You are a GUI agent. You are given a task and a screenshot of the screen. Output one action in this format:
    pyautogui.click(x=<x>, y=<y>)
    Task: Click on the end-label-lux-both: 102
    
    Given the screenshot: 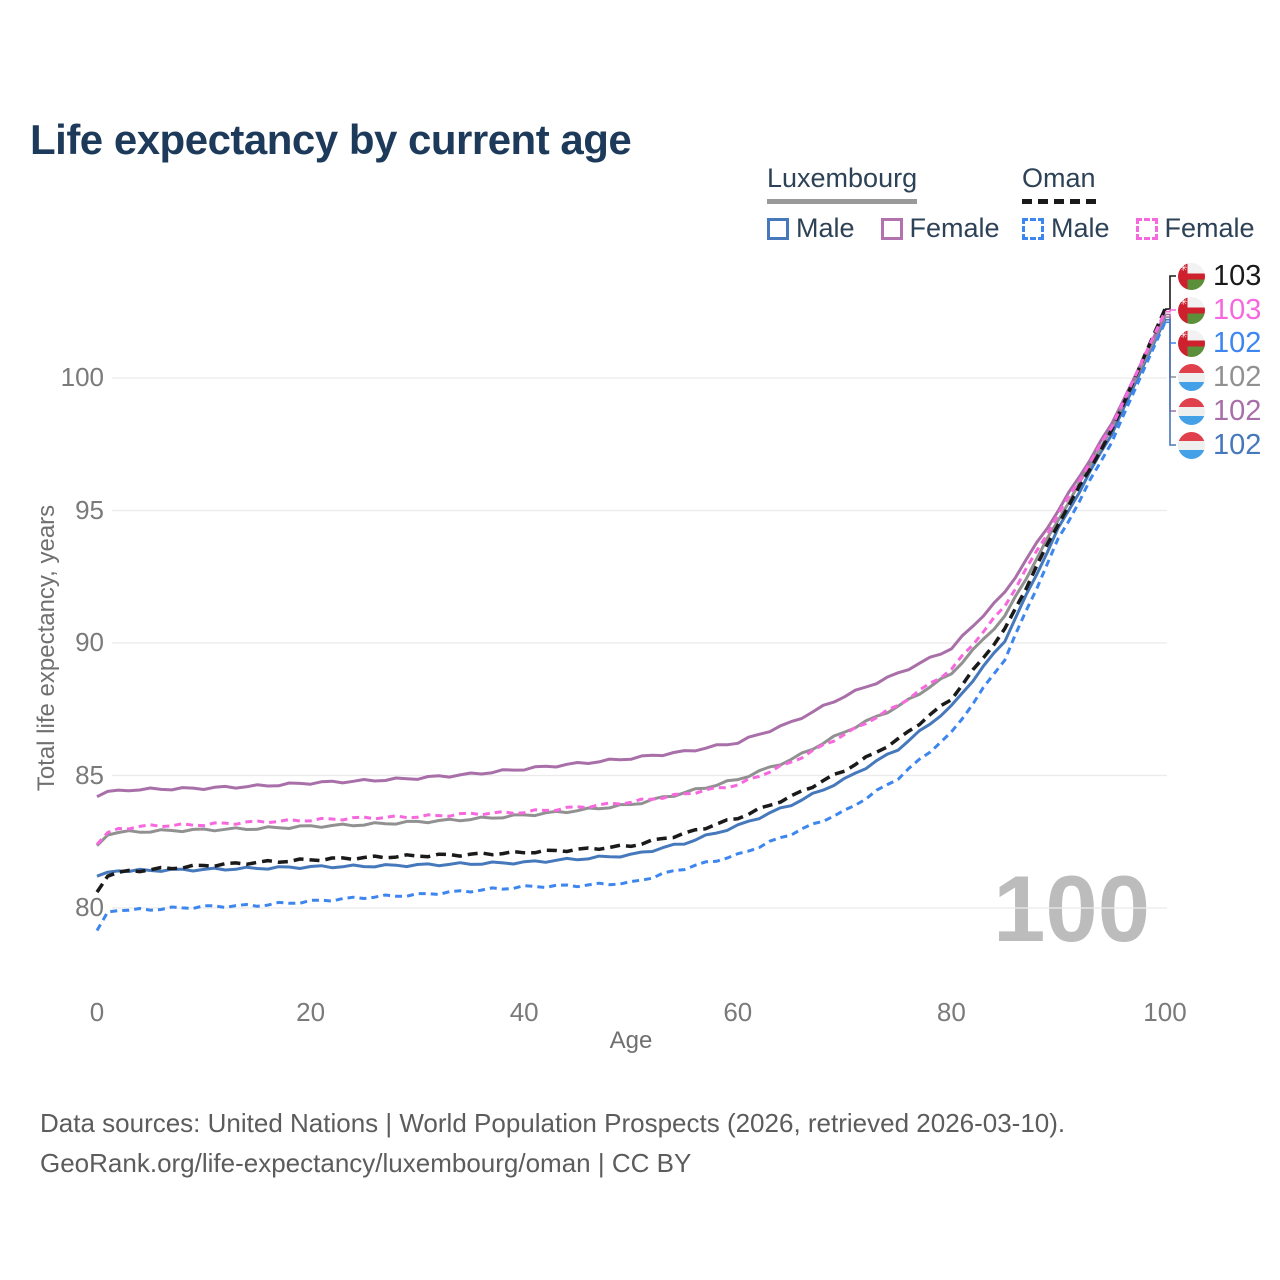 What is the action you would take?
    pyautogui.click(x=1219, y=377)
    